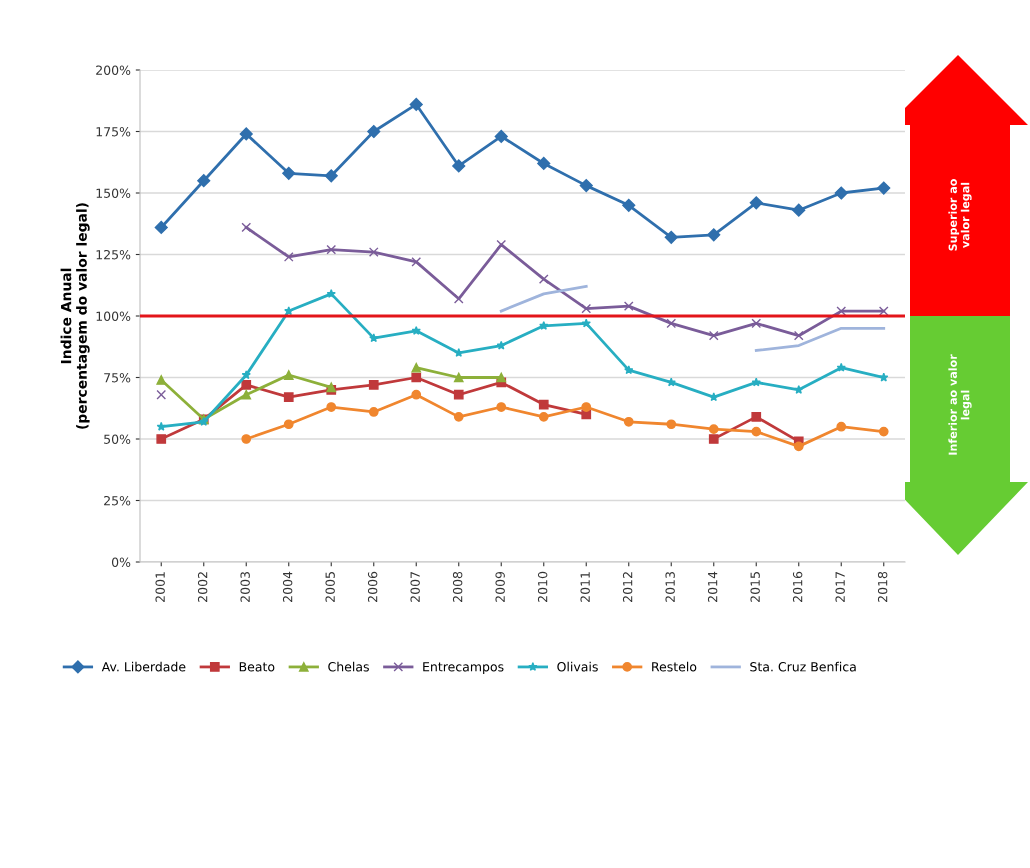 The height and width of the screenshot is (868, 1030). I want to click on x-tick-label: 2005, so click(330, 587).